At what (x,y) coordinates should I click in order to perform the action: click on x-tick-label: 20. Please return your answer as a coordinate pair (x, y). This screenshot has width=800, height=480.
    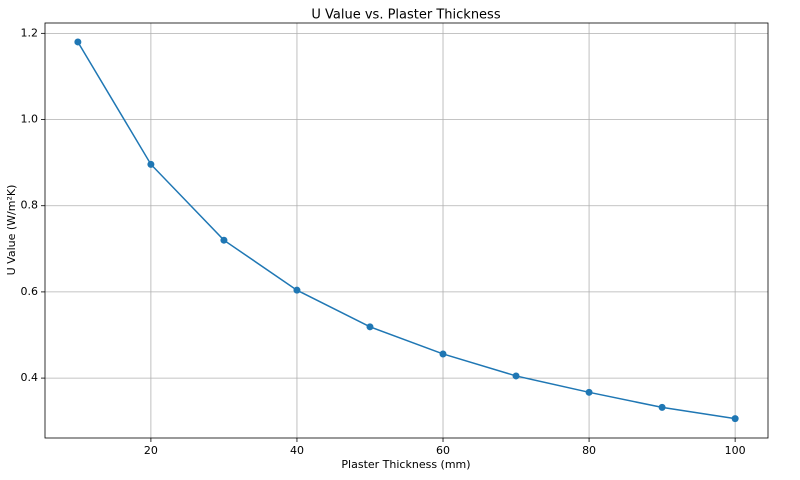
    Looking at the image, I should click on (151, 450).